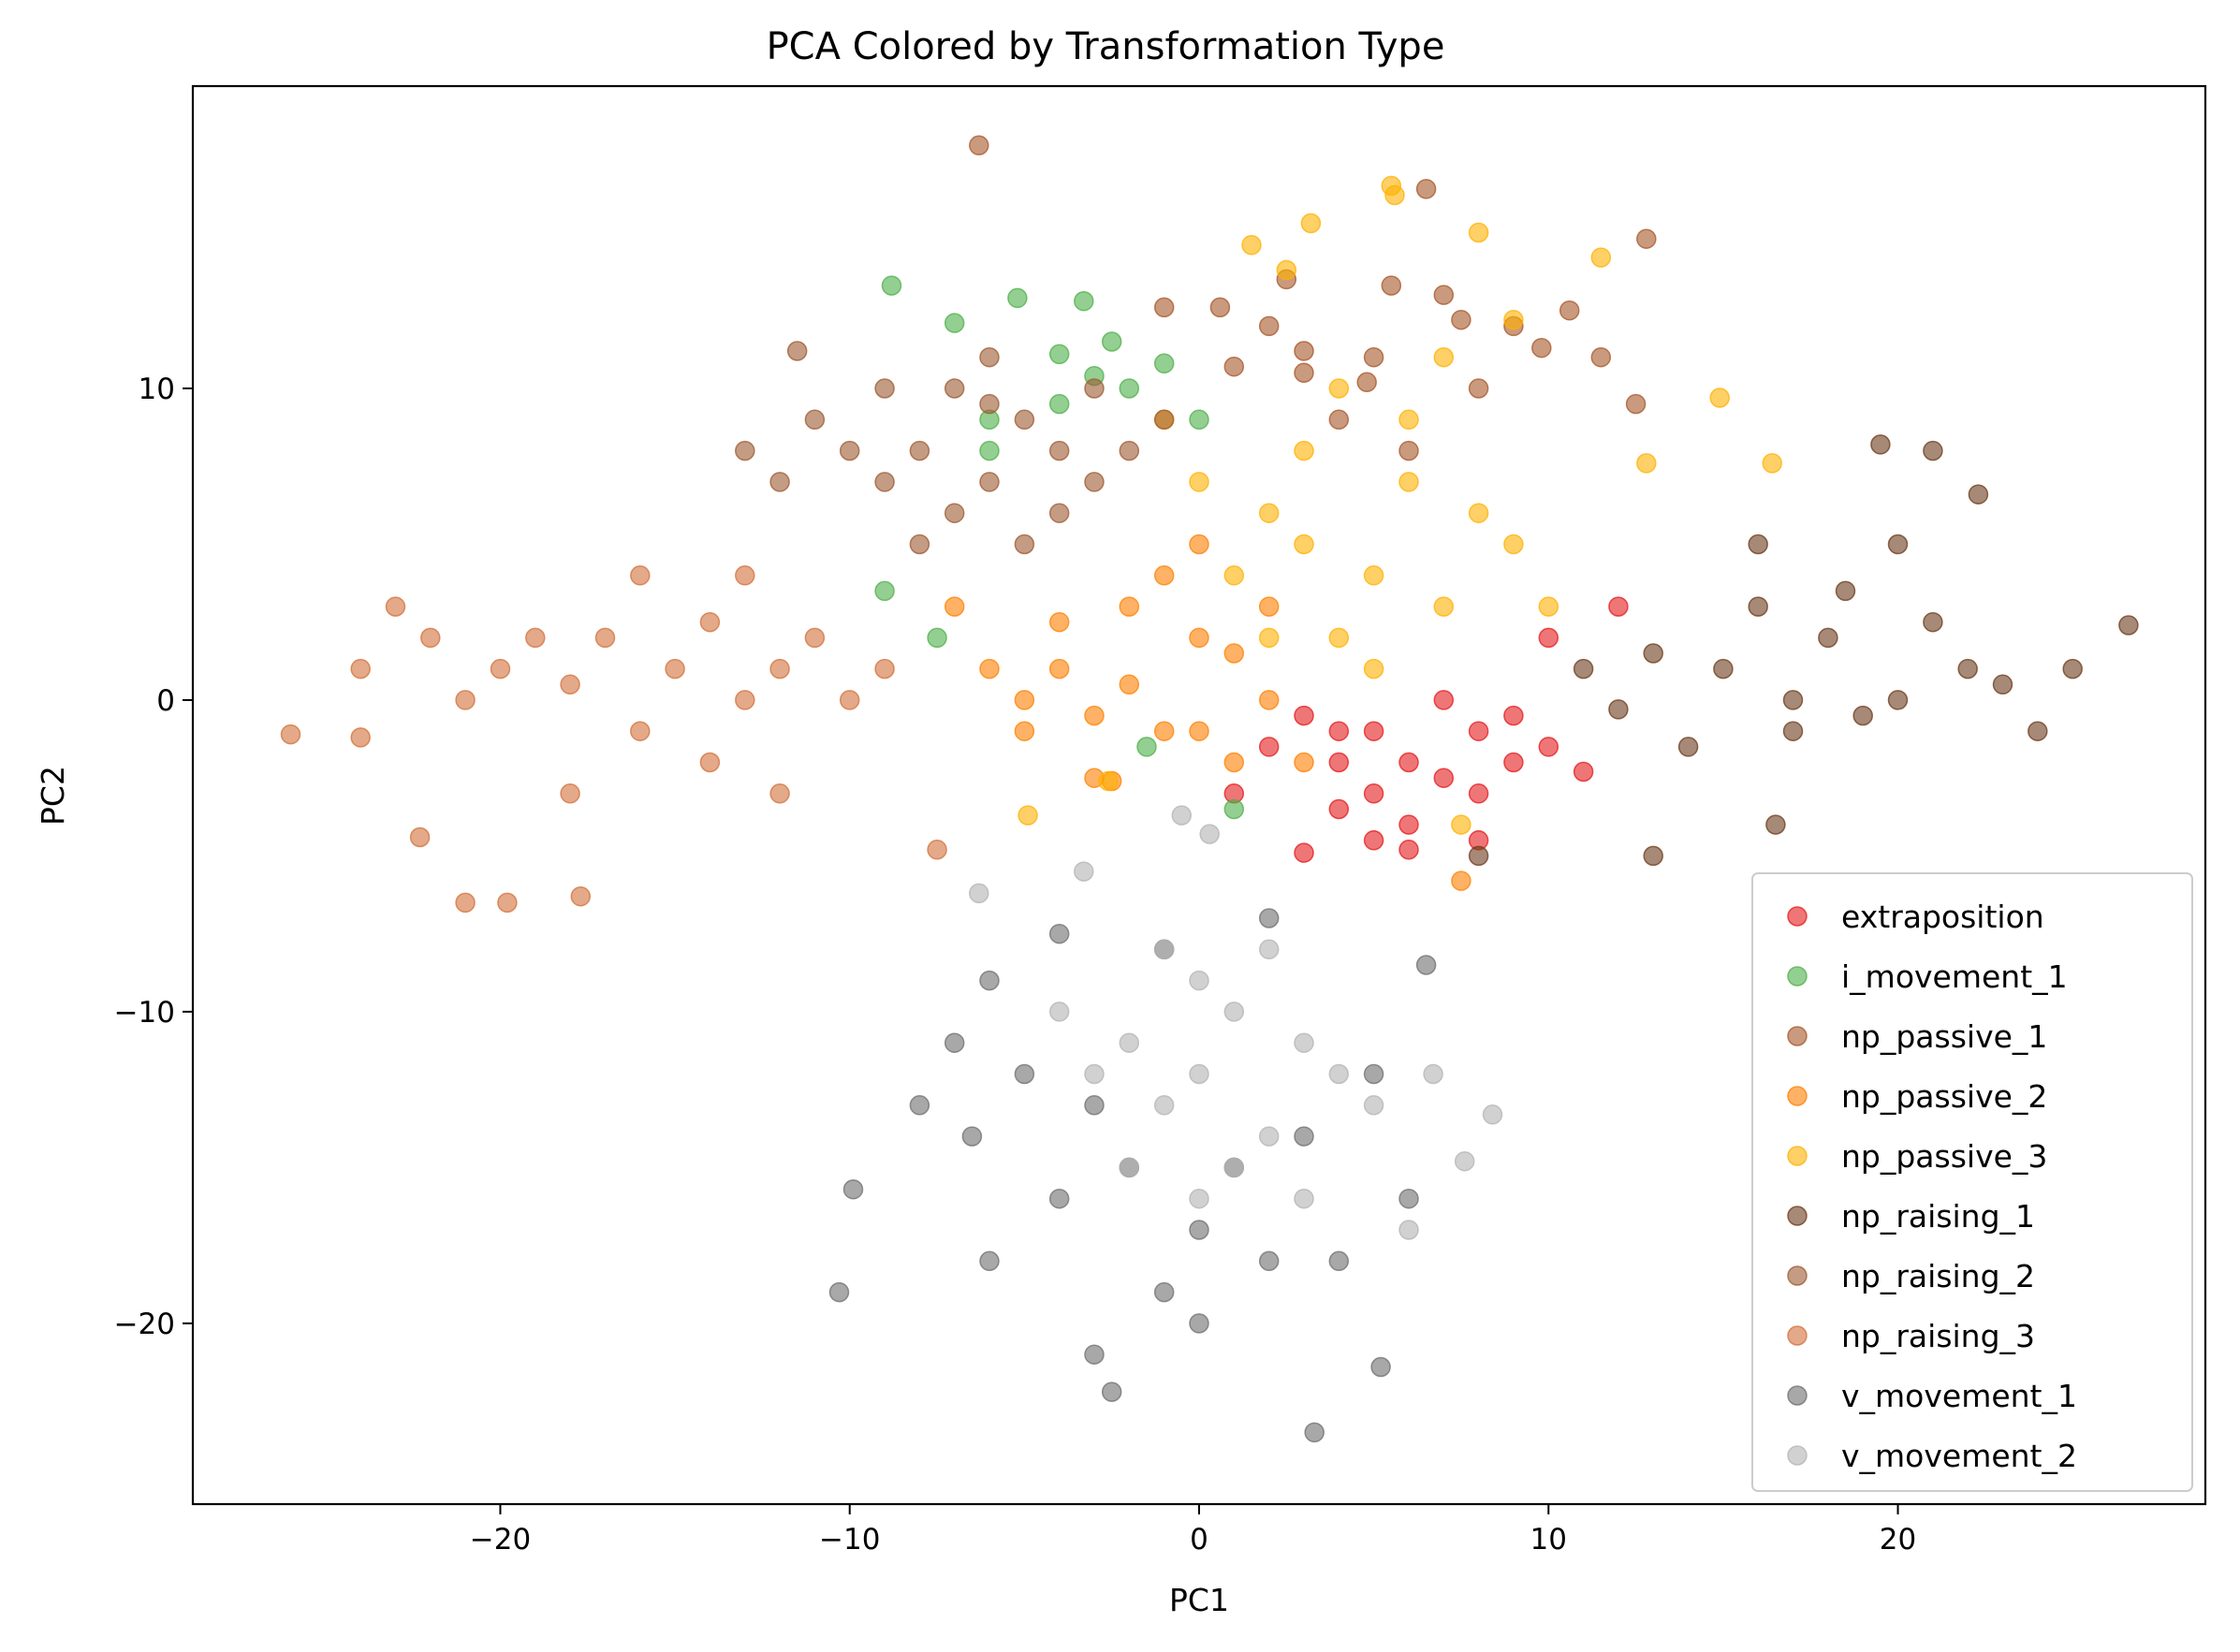 The width and height of the screenshot is (2240, 1652). Describe the element at coordinates (144, 1324) in the screenshot. I see `y-tick-label: −20` at that location.